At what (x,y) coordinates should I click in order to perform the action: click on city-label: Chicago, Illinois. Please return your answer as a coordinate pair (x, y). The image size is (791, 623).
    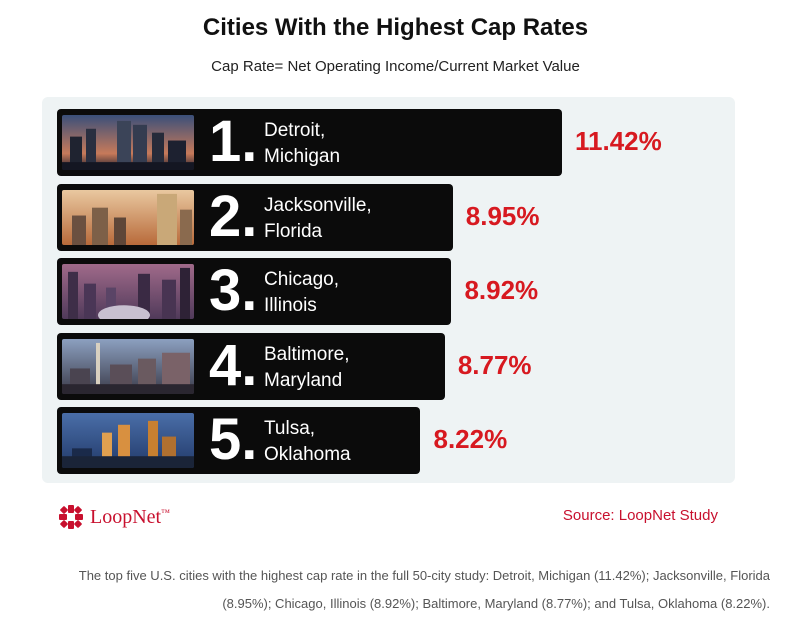
    Looking at the image, I should click on (301, 293).